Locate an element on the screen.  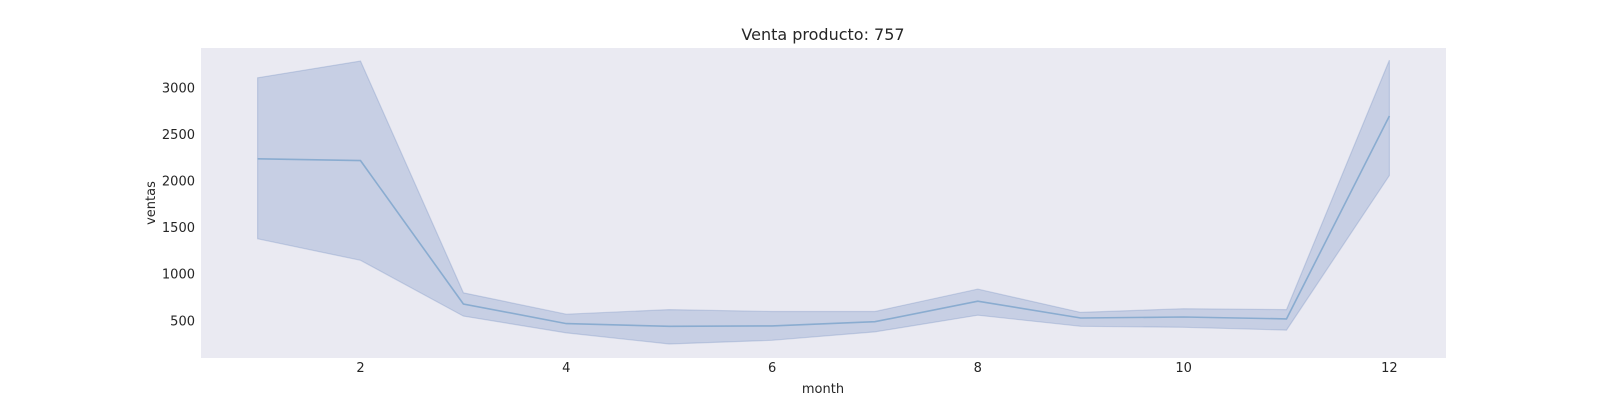
y-tick-label: 1500 is located at coordinates (178, 228).